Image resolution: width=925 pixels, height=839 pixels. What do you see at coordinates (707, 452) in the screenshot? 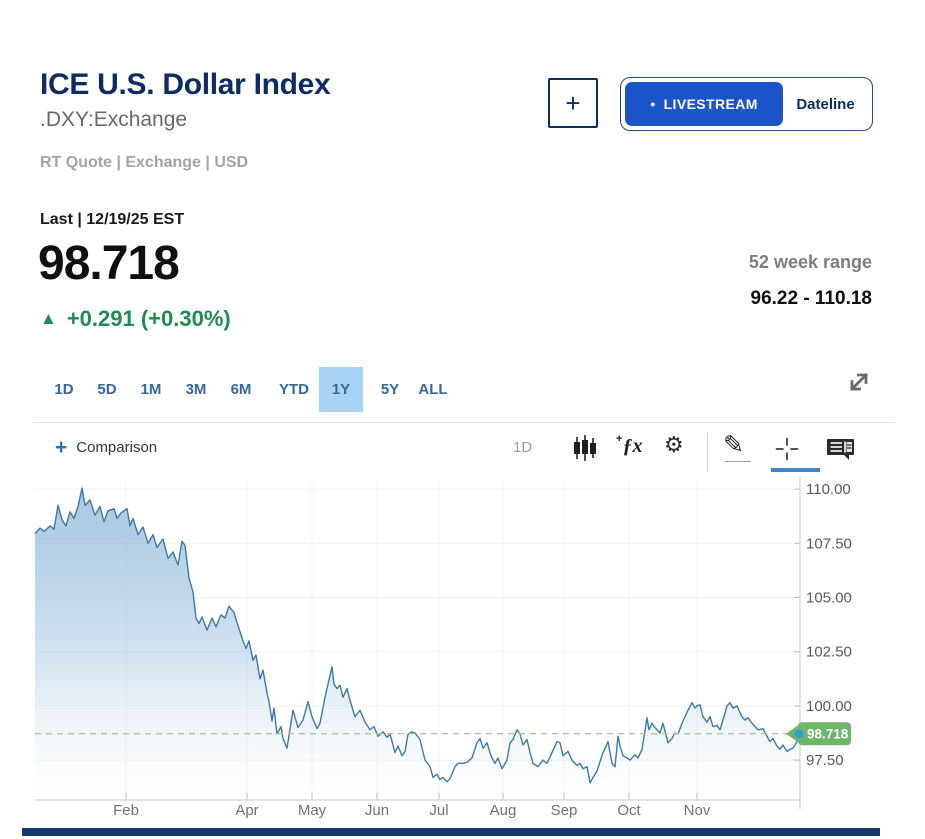
I see `toolbar-divider` at bounding box center [707, 452].